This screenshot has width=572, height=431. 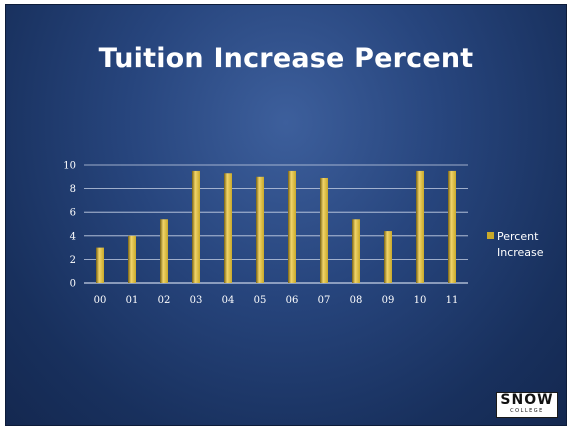 What do you see at coordinates (388, 300) in the screenshot?
I see `x-tick-label: 09` at bounding box center [388, 300].